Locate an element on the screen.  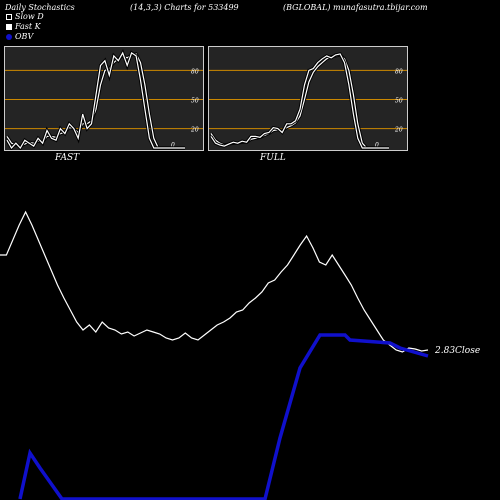
legend-fast-k-label: Fast K is located at coordinates (28, 26).